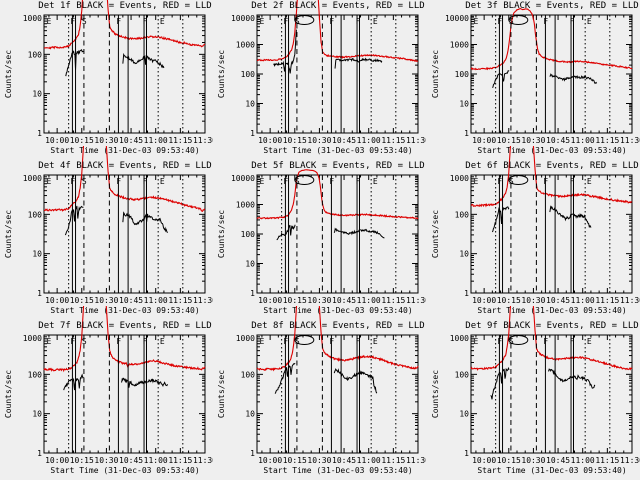 The width and height of the screenshot is (640, 480). What do you see at coordinates (338, 6) in the screenshot?
I see `plot-title: Det 2f BLACK = Events, RED = LLD` at bounding box center [338, 6].